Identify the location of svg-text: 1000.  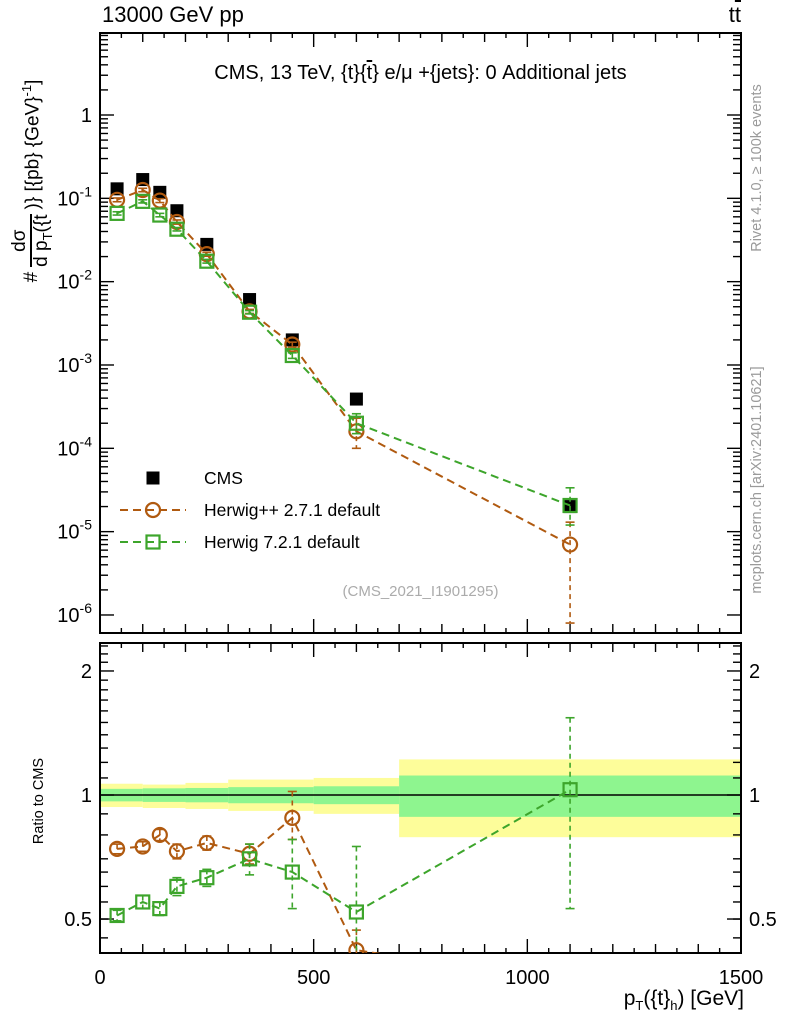
(527, 978).